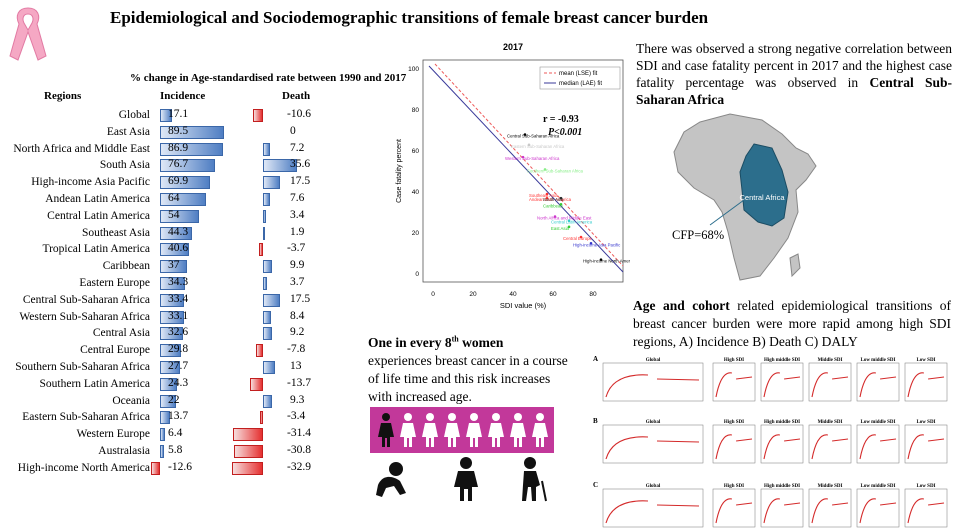 Image resolution: width=957 pixels, height=531 pixels. I want to click on region-label: Eastern Sub-Saharan Africa, so click(86, 417).